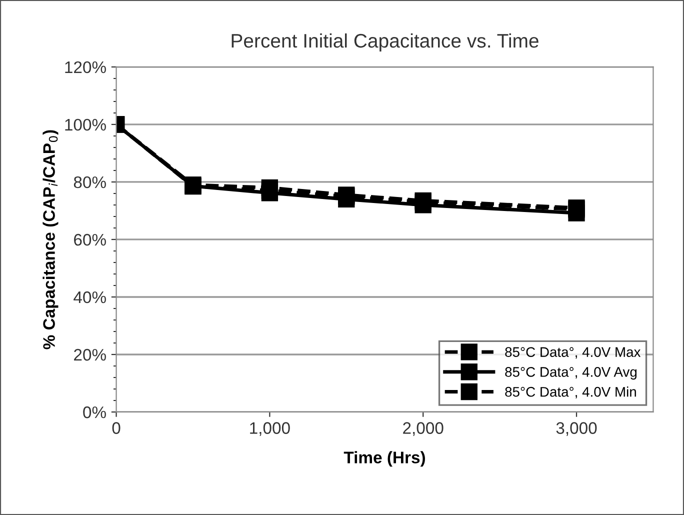 This screenshot has height=515, width=684. I want to click on x-tick-label: 1,000, so click(270, 429).